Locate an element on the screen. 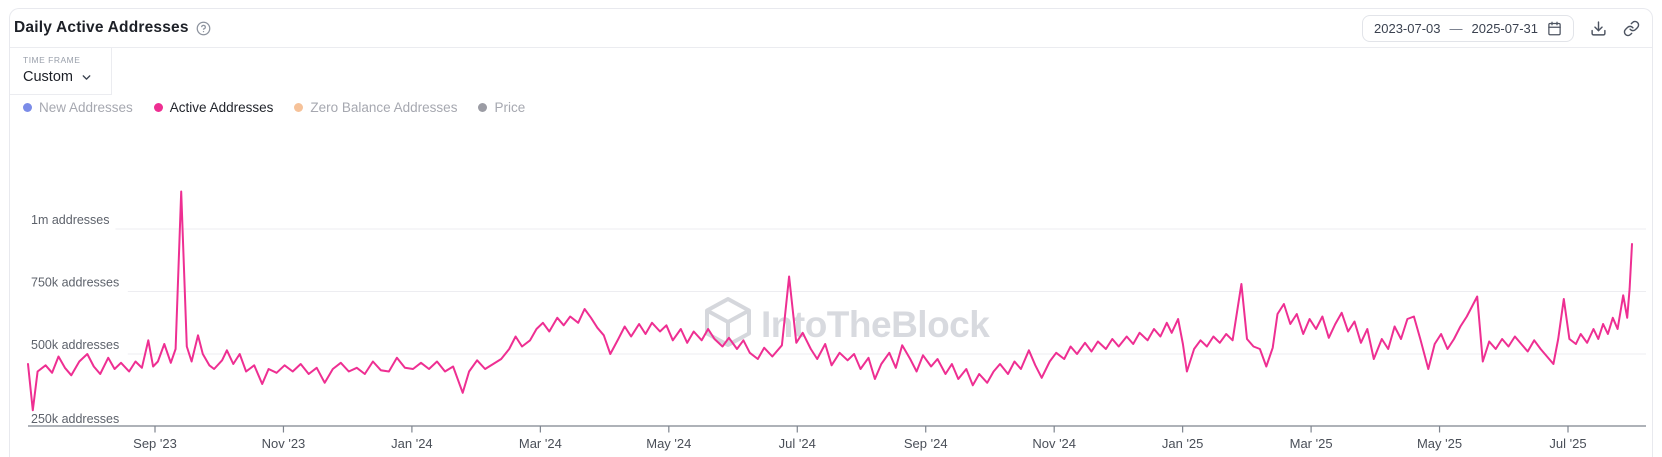 The image size is (1662, 457). x-axis-label: Jul '25 is located at coordinates (1567, 443).